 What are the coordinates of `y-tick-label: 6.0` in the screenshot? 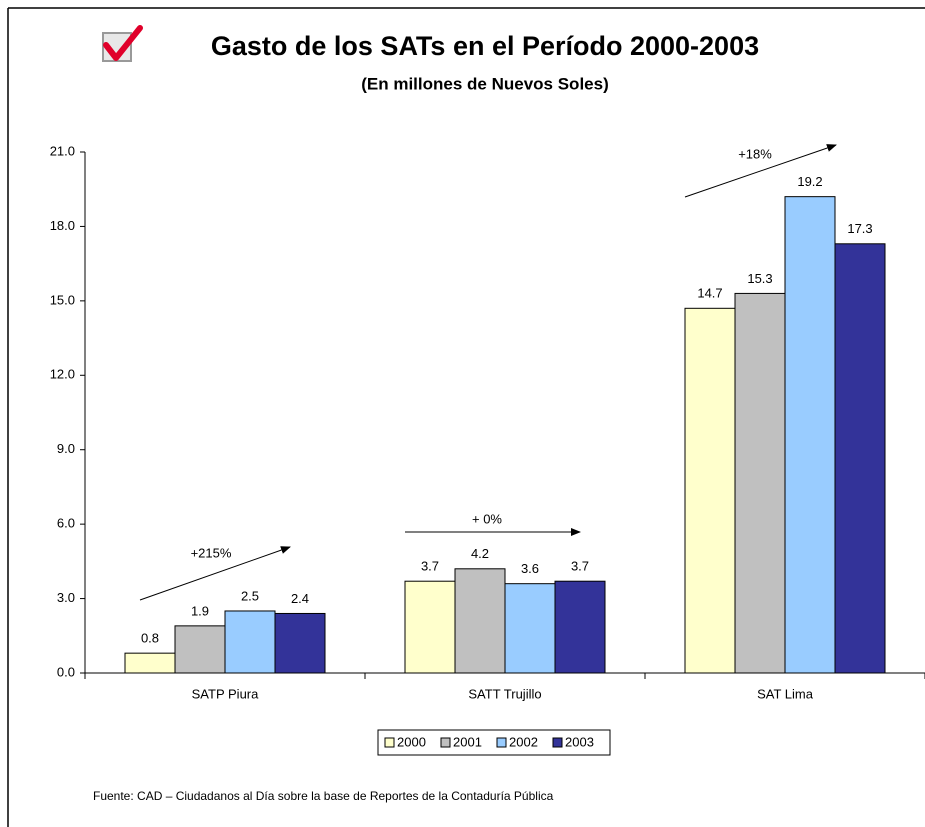 It's located at (66, 523).